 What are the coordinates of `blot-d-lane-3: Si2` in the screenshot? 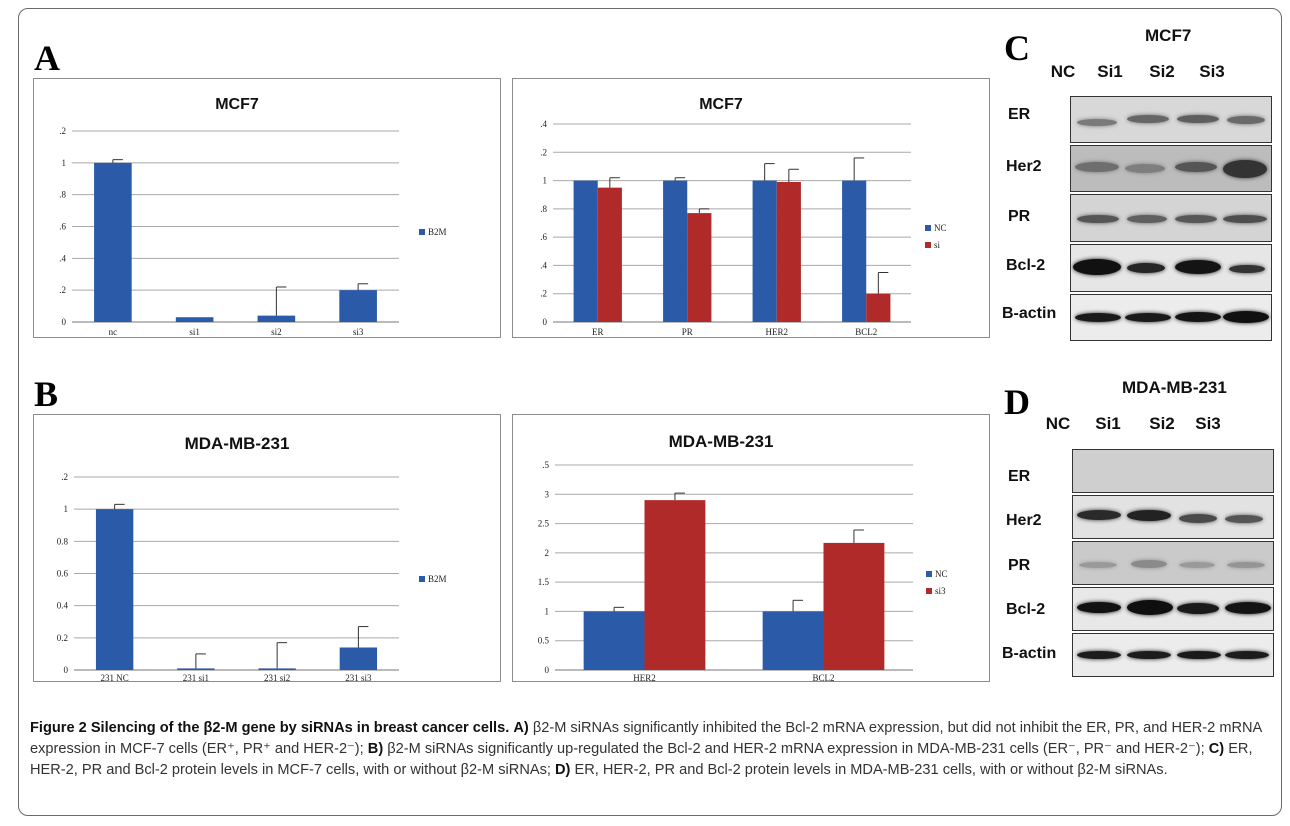 It's located at (1162, 423).